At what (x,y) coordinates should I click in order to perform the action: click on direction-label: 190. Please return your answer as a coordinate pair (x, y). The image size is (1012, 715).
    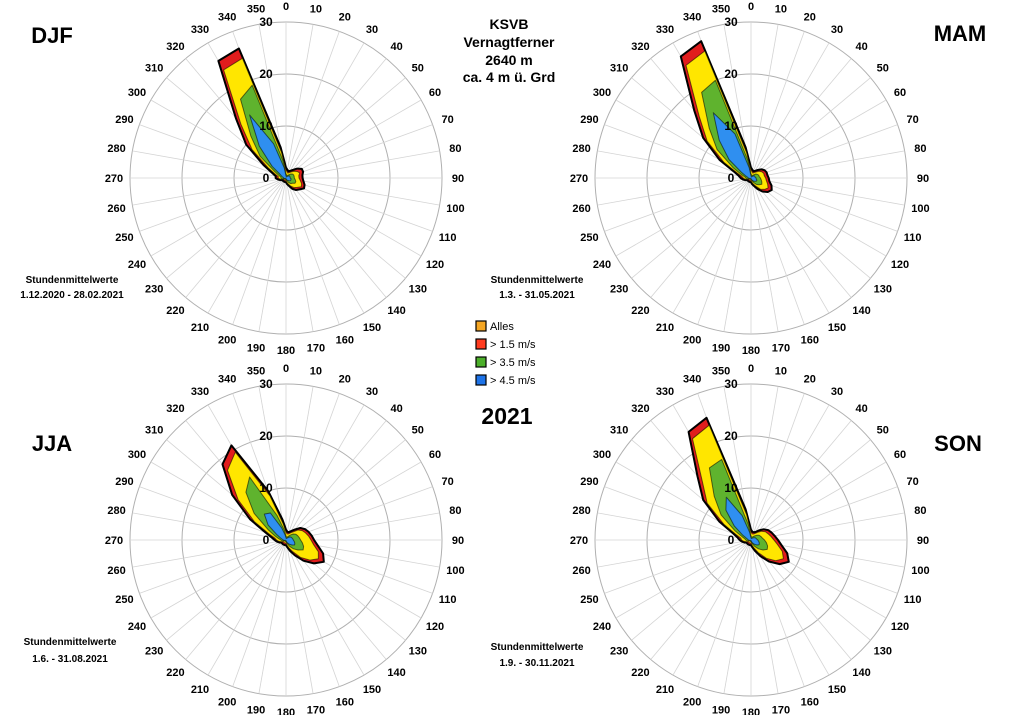
    Looking at the image, I should click on (256, 348).